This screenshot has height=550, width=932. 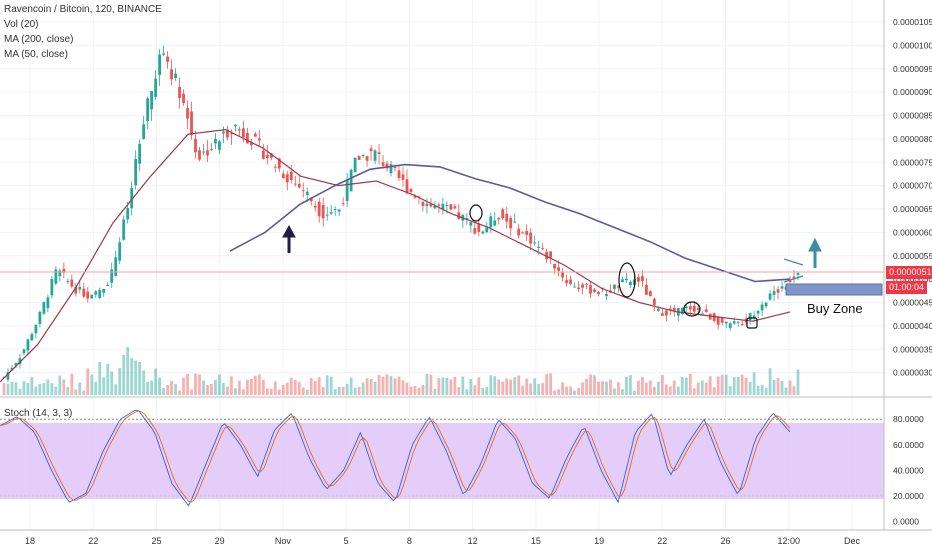 I want to click on time-tick-label: 12:00, so click(x=789, y=541).